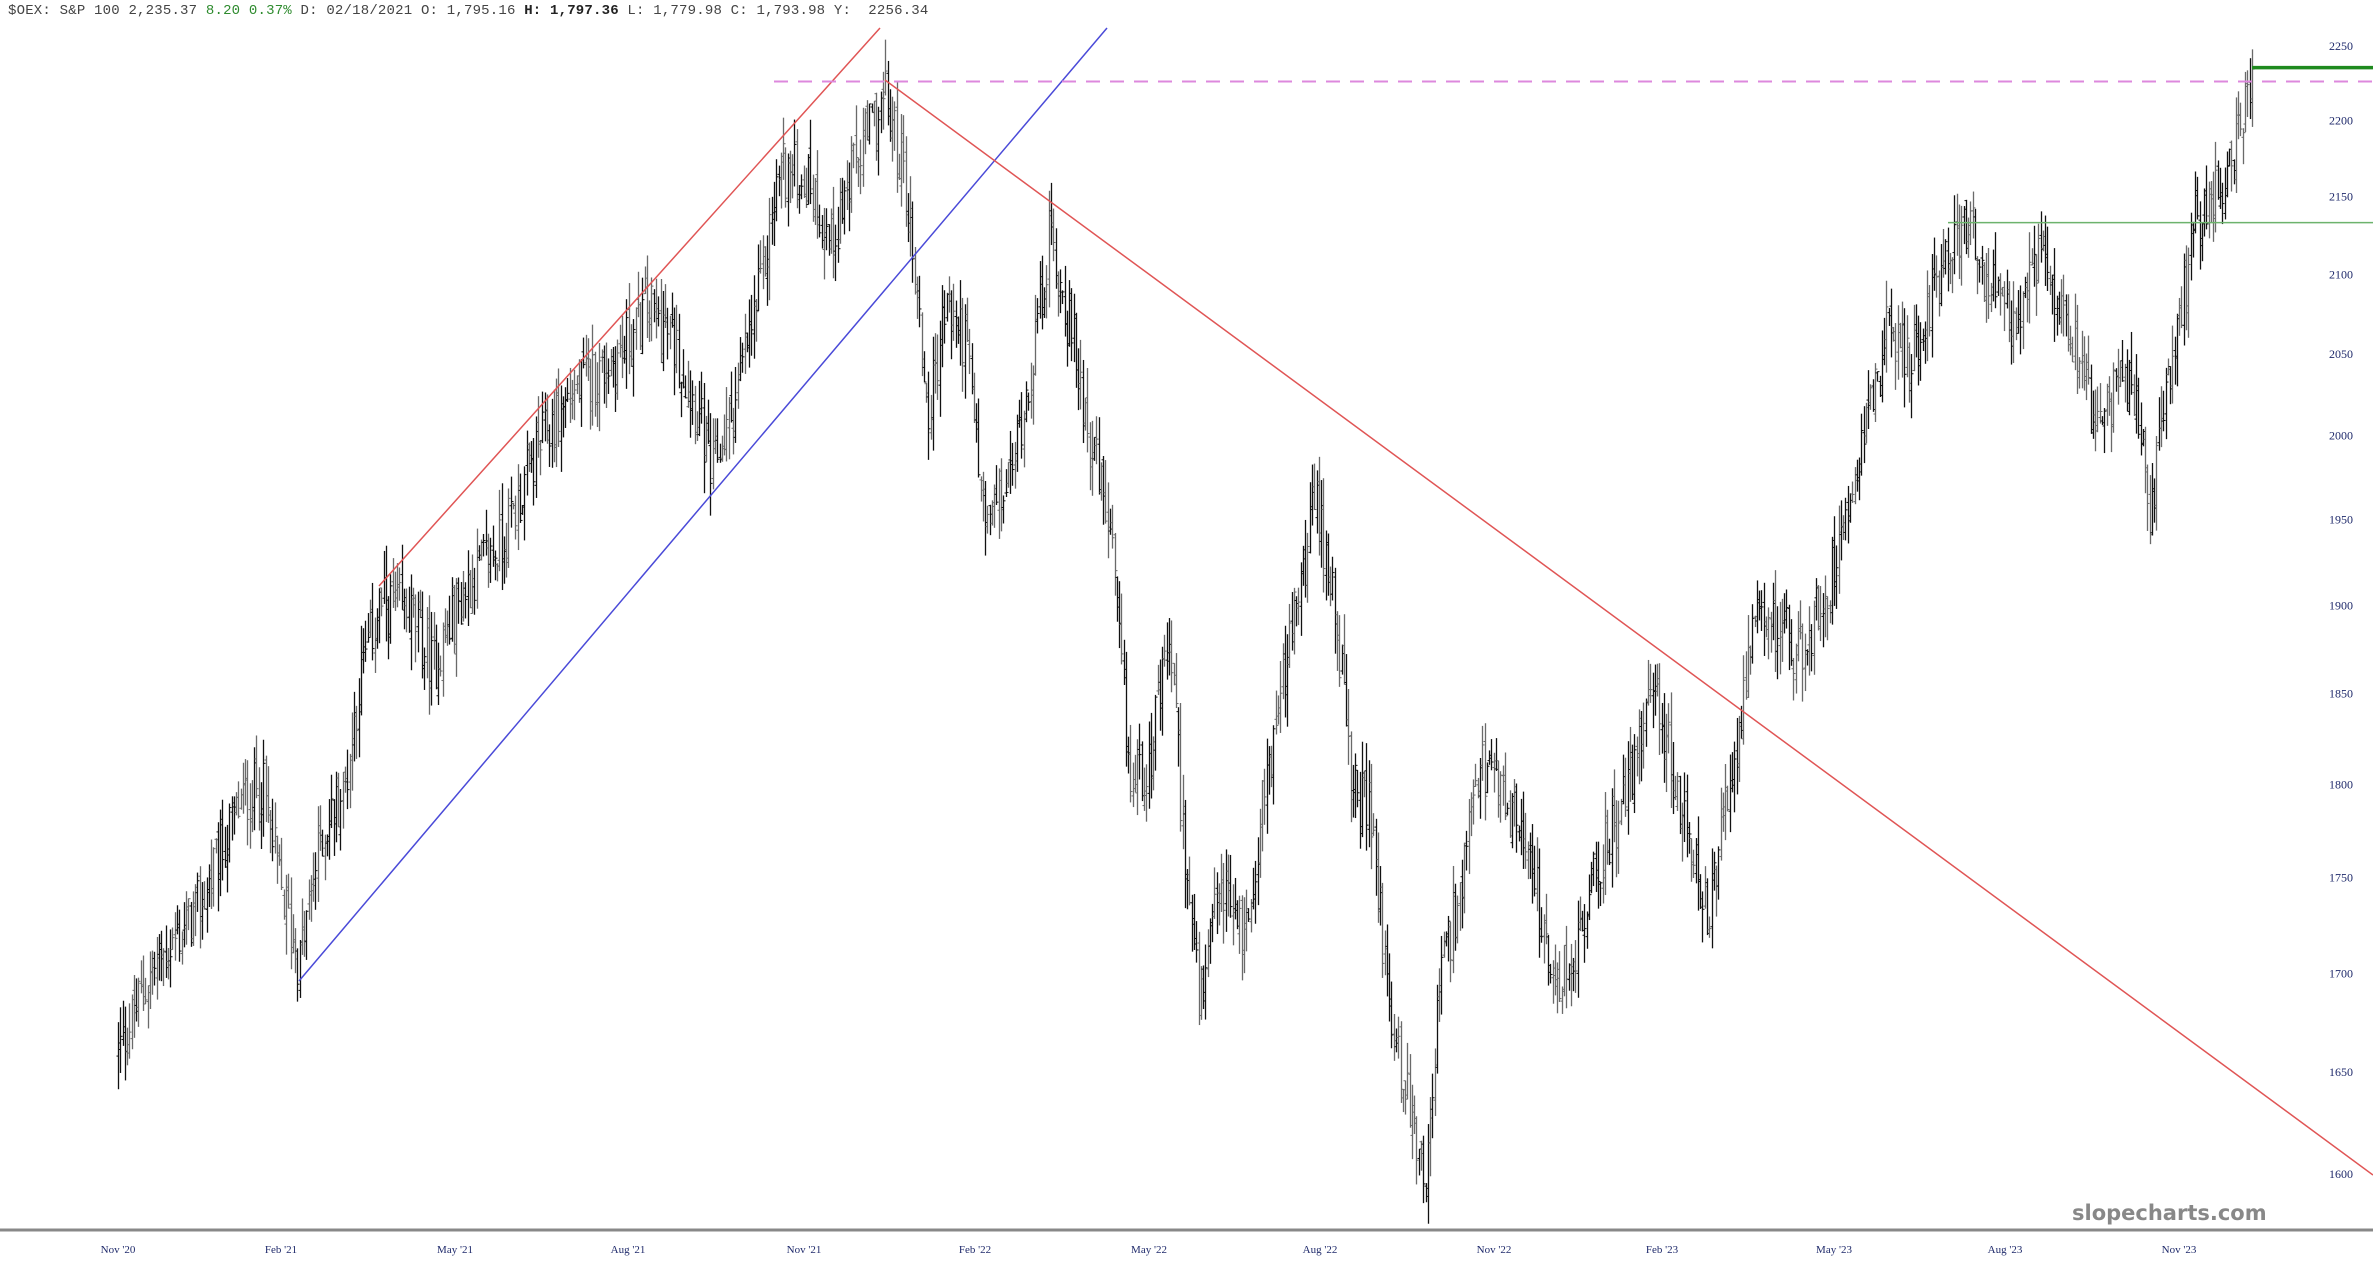 The image size is (2373, 1270). What do you see at coordinates (688, 11) in the screenshot?
I see `low-value: 1,779.98` at bounding box center [688, 11].